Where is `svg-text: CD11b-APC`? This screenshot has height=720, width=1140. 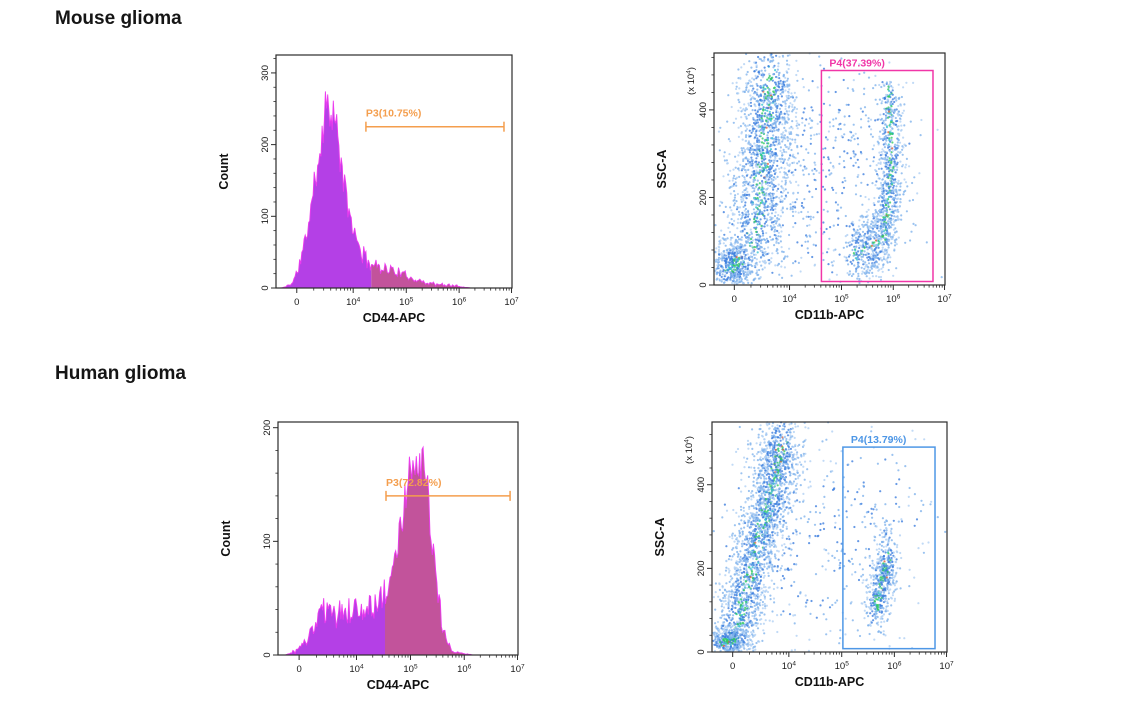
svg-text: CD11b-APC is located at coordinates (829, 315).